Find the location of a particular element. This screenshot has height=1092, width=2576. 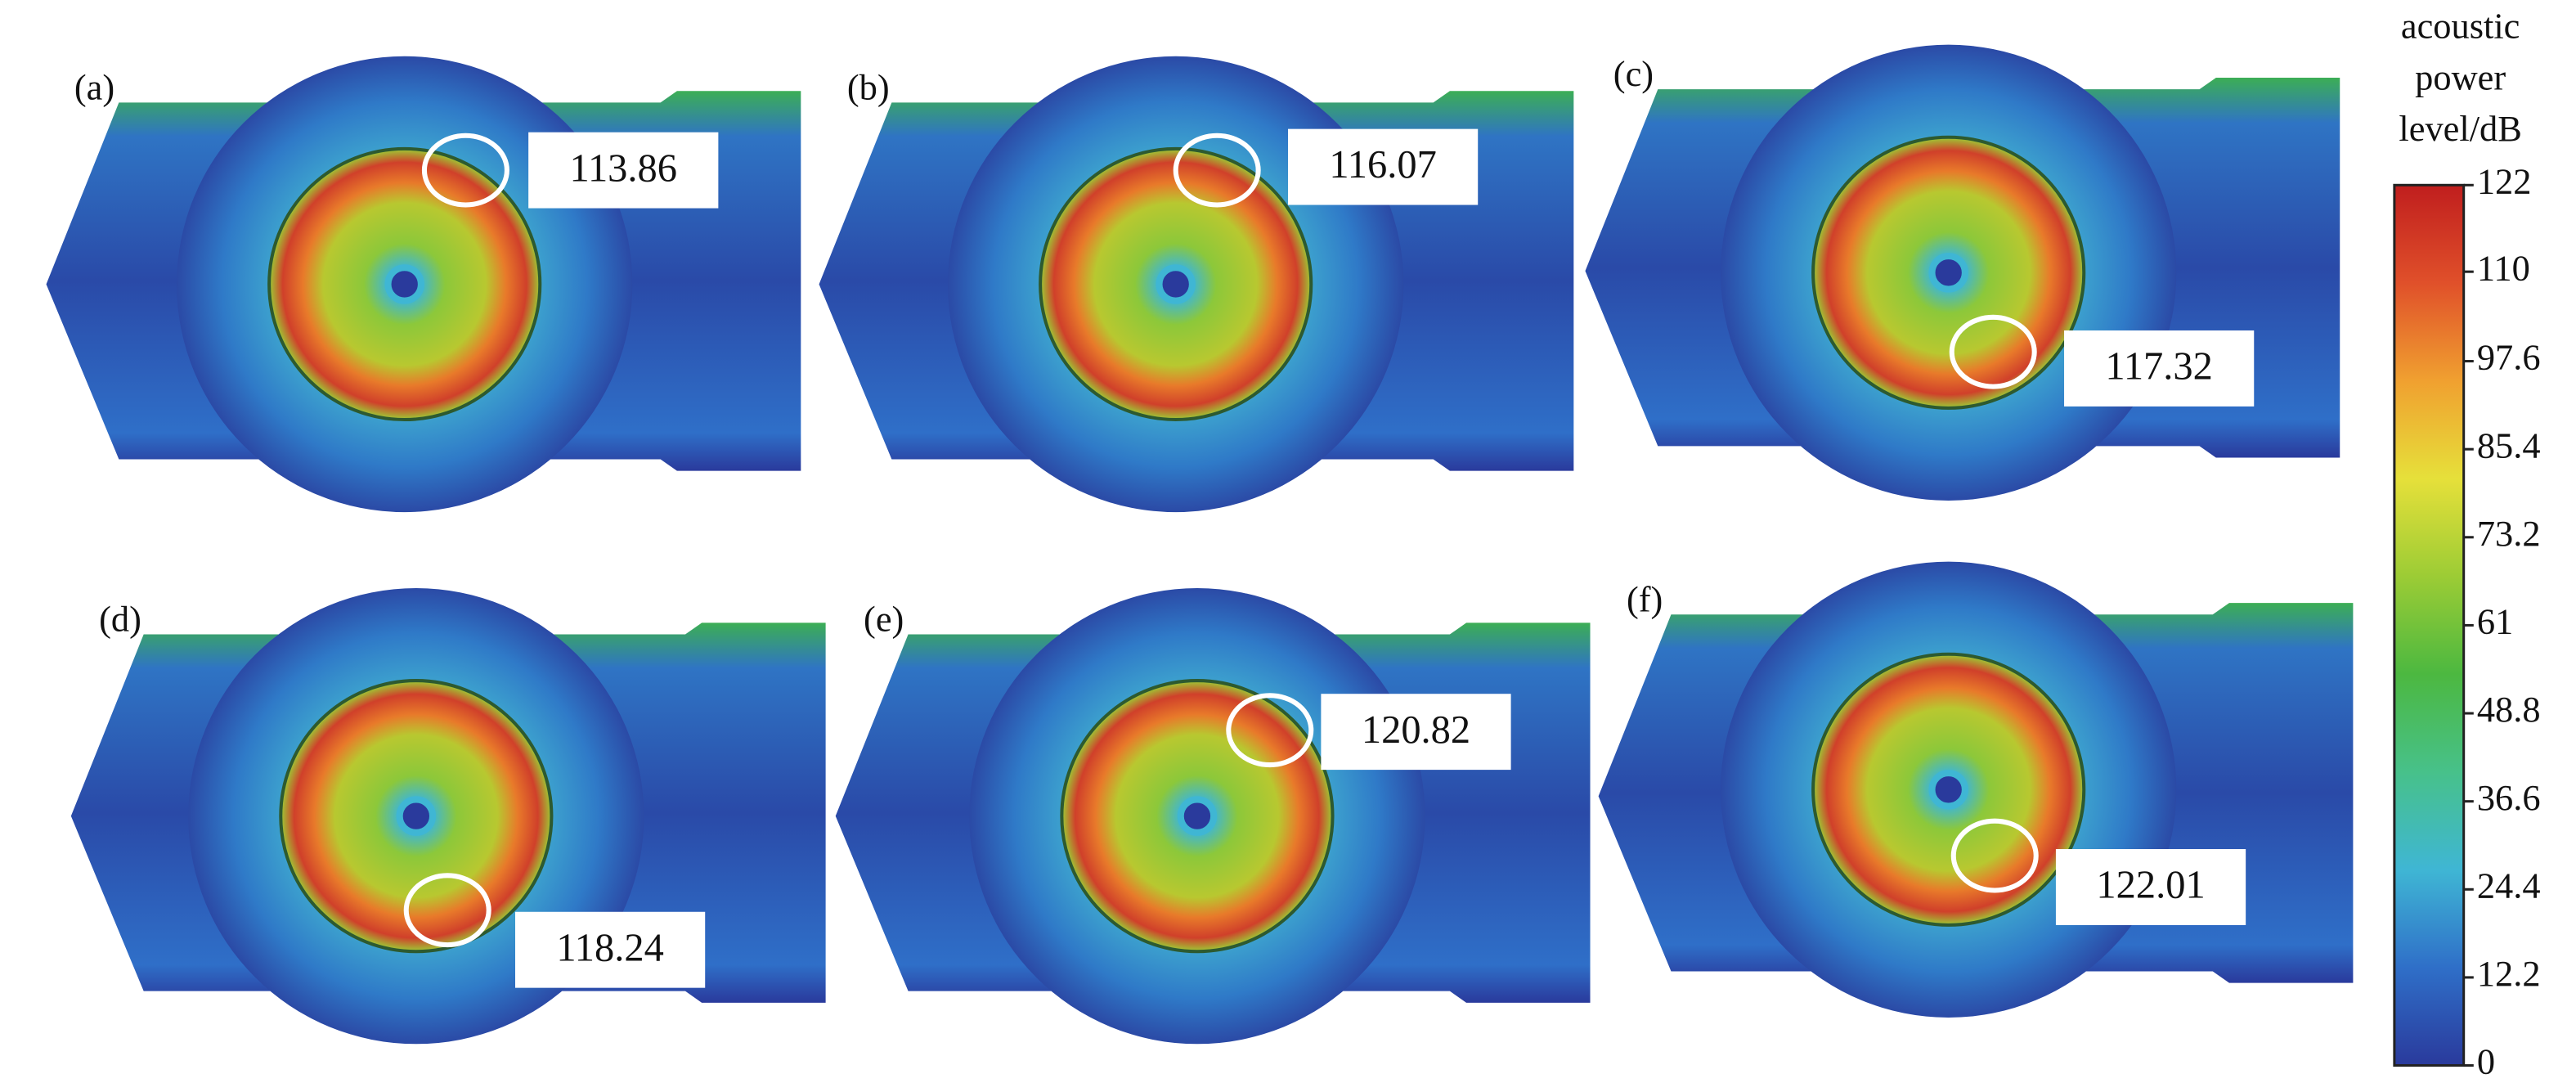

peak-value: 122.01 is located at coordinates (2150, 885).